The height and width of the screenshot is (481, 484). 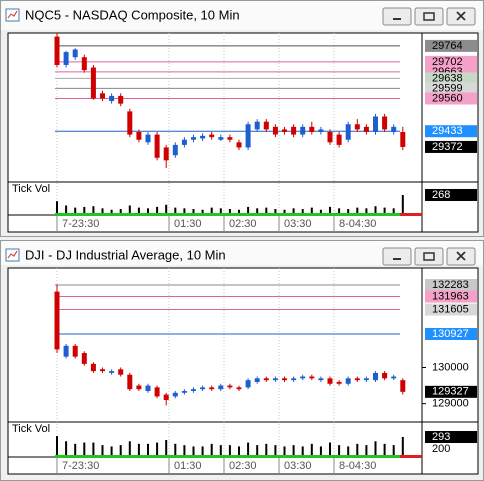 I want to click on window-title: DJI - DJ Industrial Average, 10 Min, so click(x=125, y=254).